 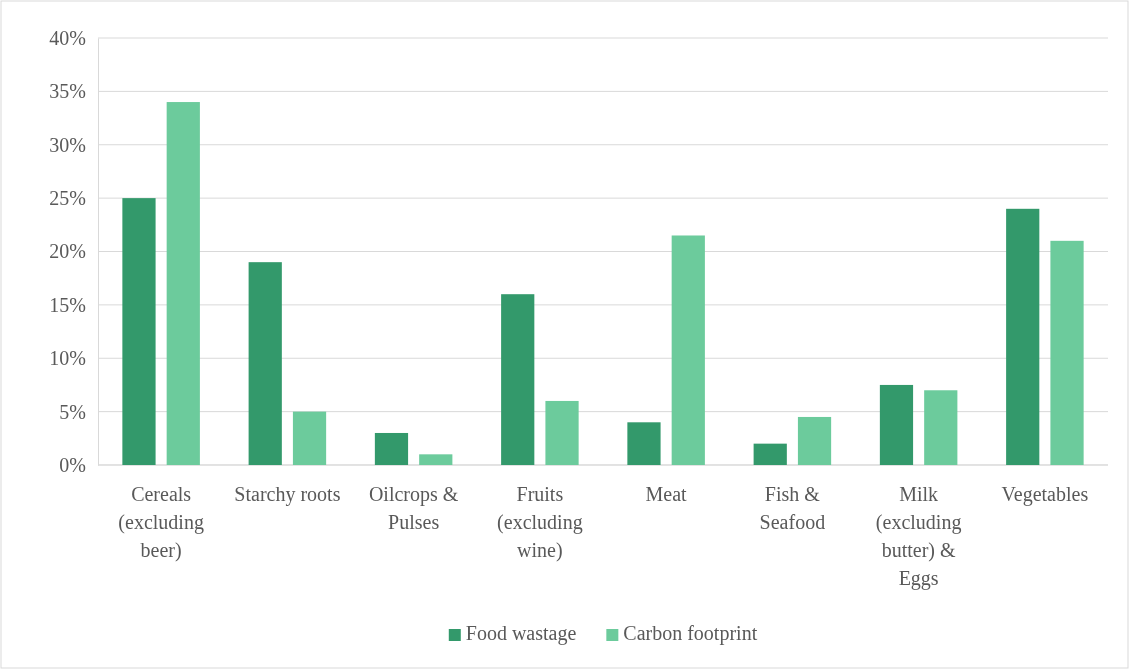 I want to click on x-tick-label: Cereals (excluding beer), so click(x=161, y=522).